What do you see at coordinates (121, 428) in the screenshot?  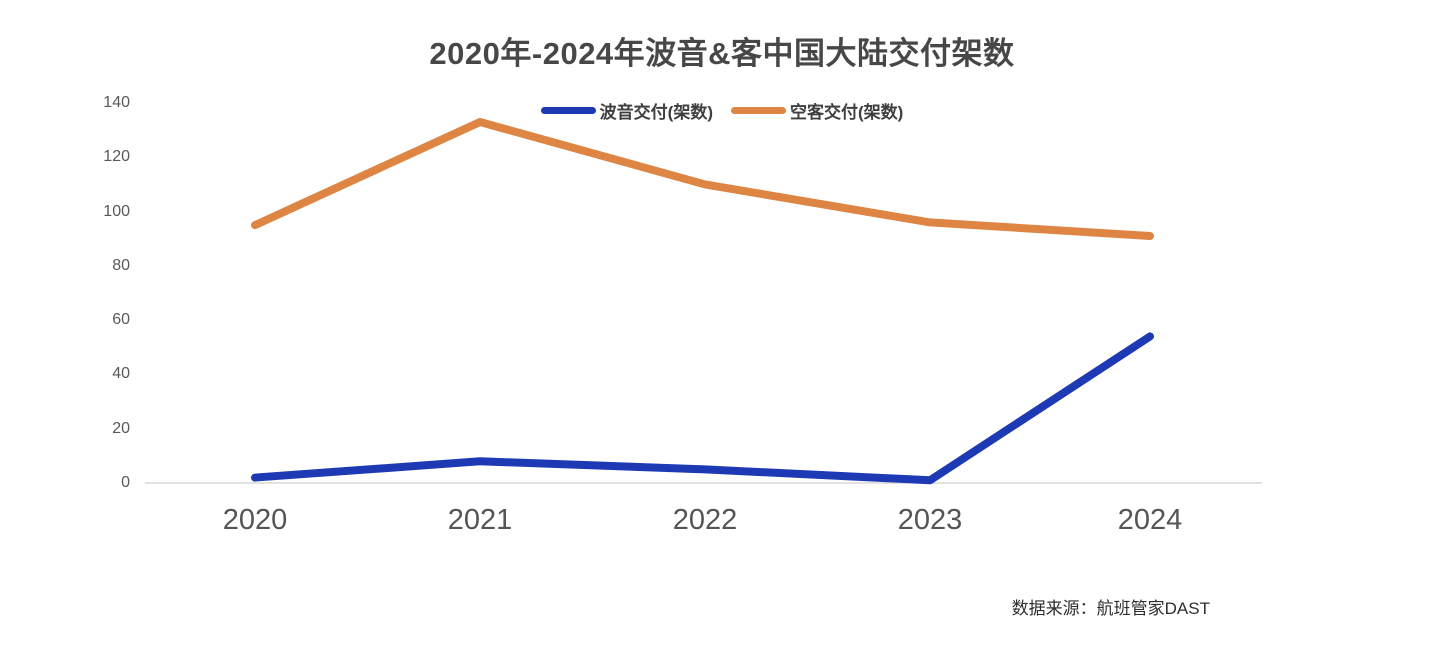 I see `y-tick-label: 20` at bounding box center [121, 428].